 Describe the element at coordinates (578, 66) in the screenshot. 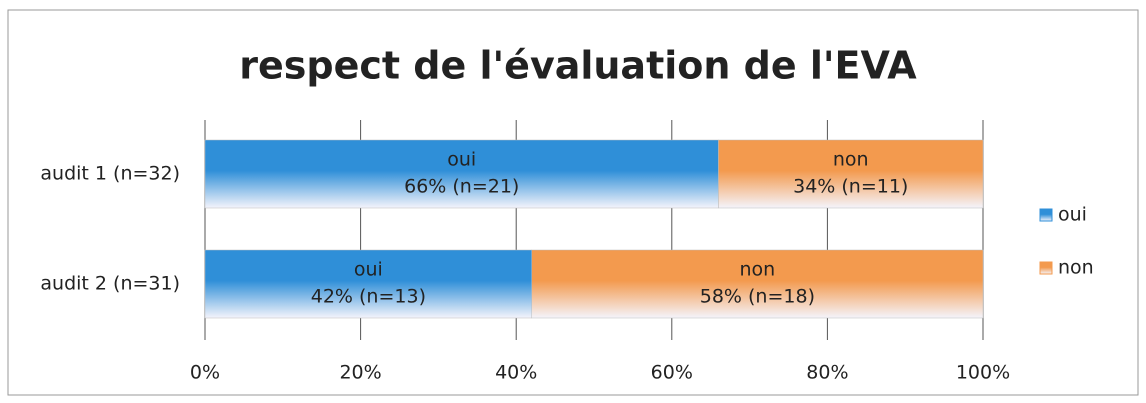

I see `chart-title: respect de l'évaluation de l'EVA` at that location.